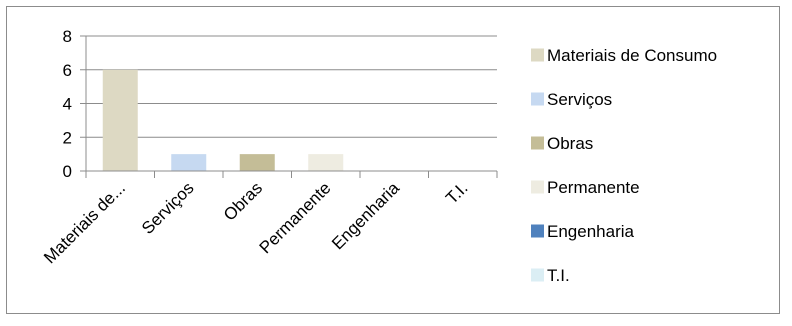 The image size is (792, 326). Describe the element at coordinates (365, 215) in the screenshot. I see `x-tick-label: Engenharia` at that location.